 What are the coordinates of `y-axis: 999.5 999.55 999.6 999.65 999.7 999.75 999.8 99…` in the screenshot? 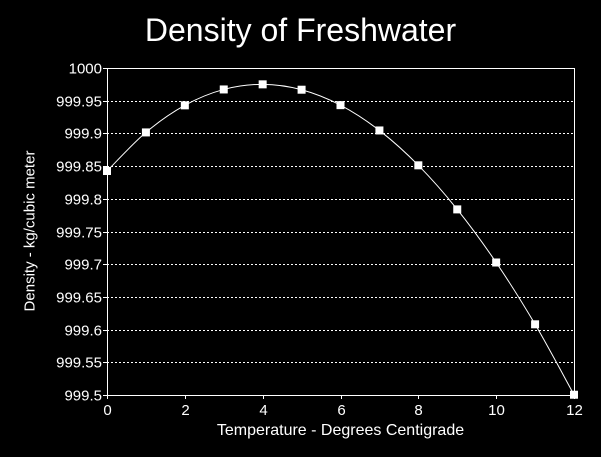 It's located at (81, 233).